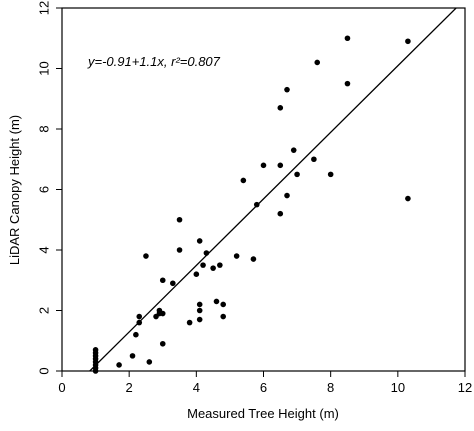  Describe the element at coordinates (43, 128) in the screenshot. I see `y-tick-label: 8` at that location.